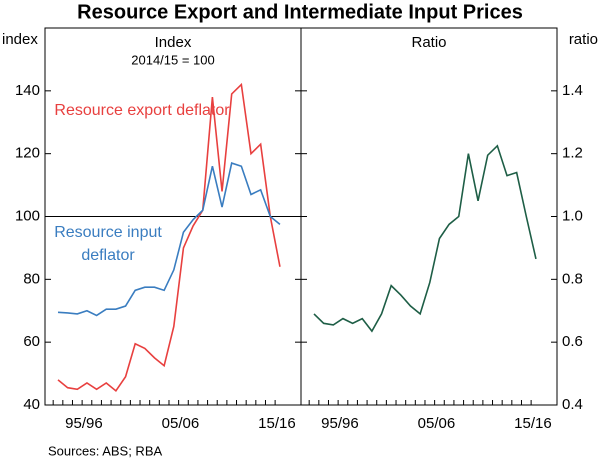 Image resolution: width=600 pixels, height=462 pixels. I want to click on y-axis-label: ratio, so click(583, 39).